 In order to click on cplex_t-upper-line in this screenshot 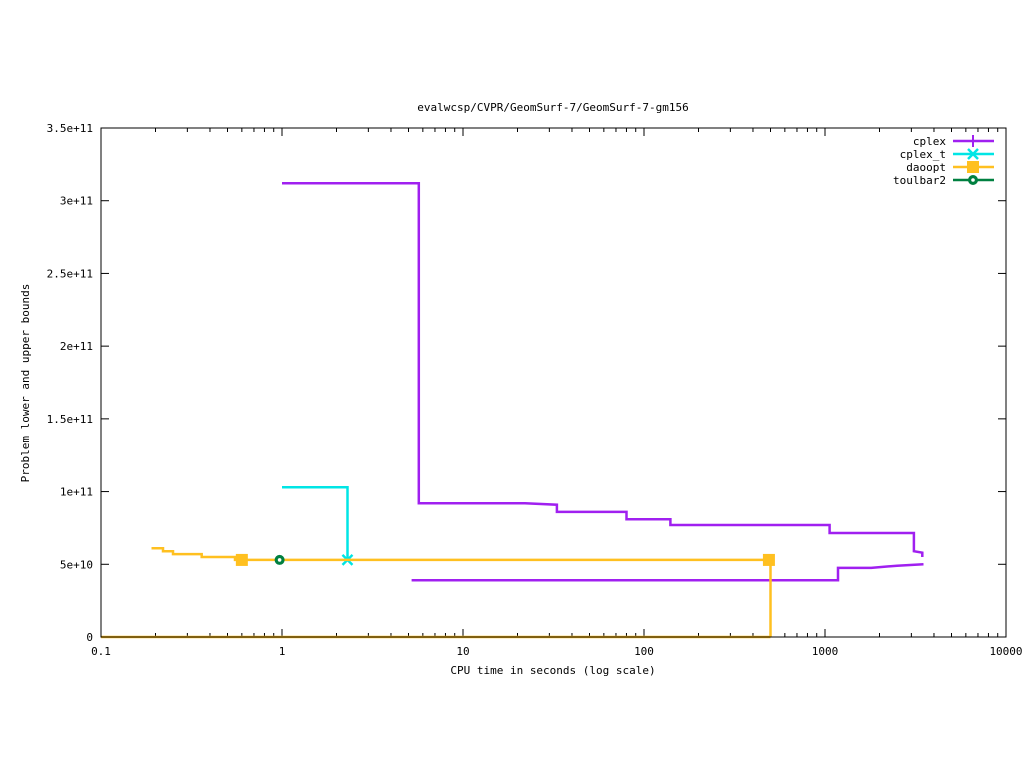, I will do `click(315, 522)`.